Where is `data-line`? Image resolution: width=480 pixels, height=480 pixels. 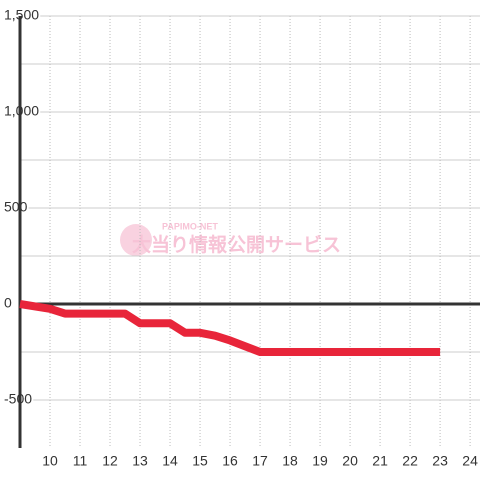 data-line is located at coordinates (230, 328).